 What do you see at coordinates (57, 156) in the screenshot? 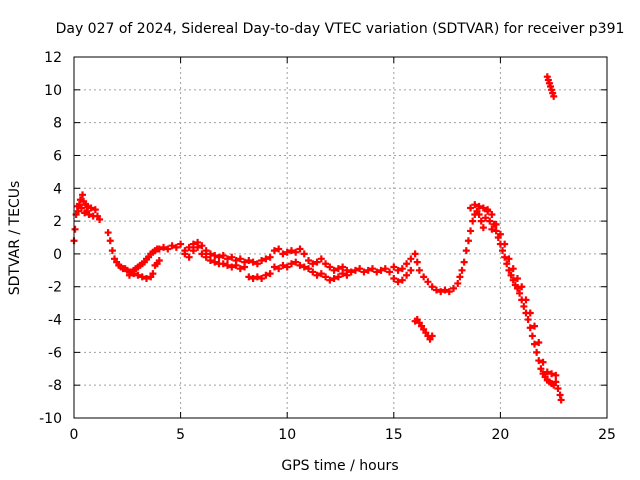
I see `y-tick-label: 6` at bounding box center [57, 156].